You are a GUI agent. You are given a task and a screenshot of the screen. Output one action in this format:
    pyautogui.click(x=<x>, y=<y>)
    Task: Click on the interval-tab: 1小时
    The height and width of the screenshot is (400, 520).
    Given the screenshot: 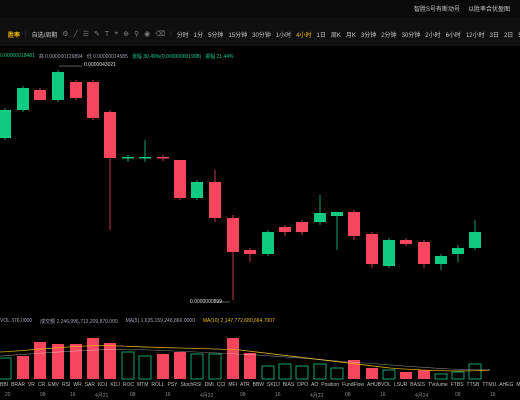 What is the action you would take?
    pyautogui.click(x=283, y=35)
    